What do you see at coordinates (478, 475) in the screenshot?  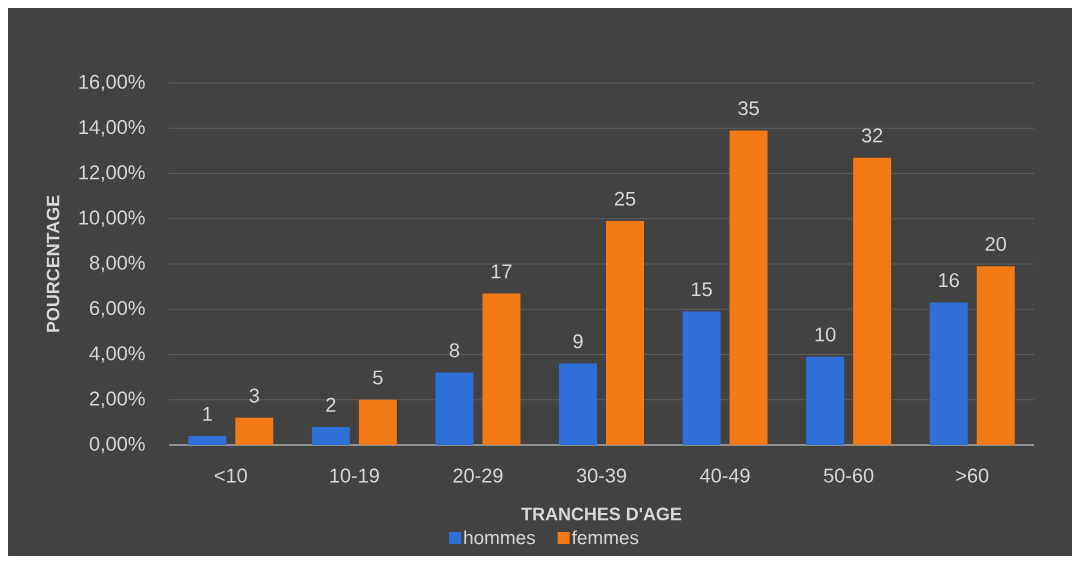 I see `x-tick-label: 20-29` at bounding box center [478, 475].